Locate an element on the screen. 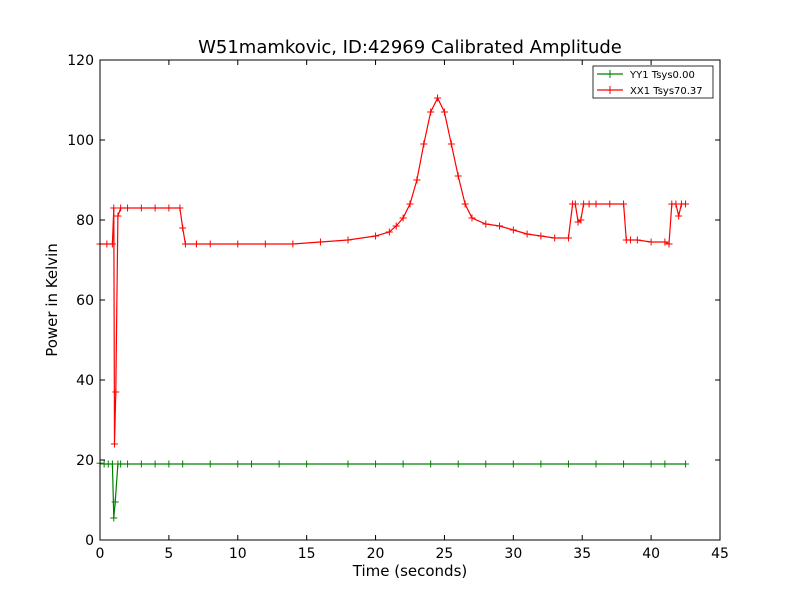  x-tick-label: 10 is located at coordinates (238, 554).